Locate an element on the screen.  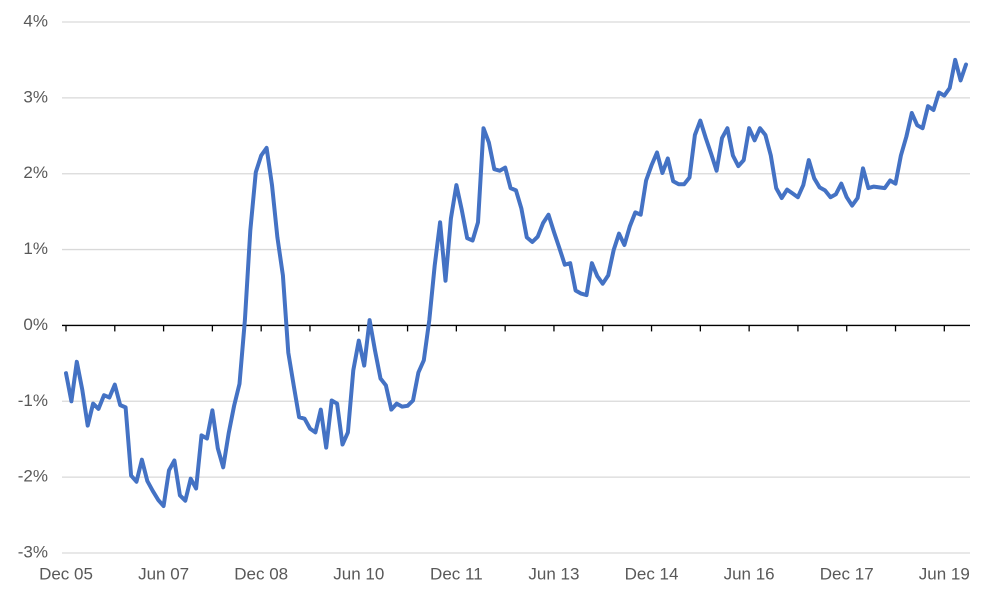
y-tick-label: -3% is located at coordinates (33, 551).